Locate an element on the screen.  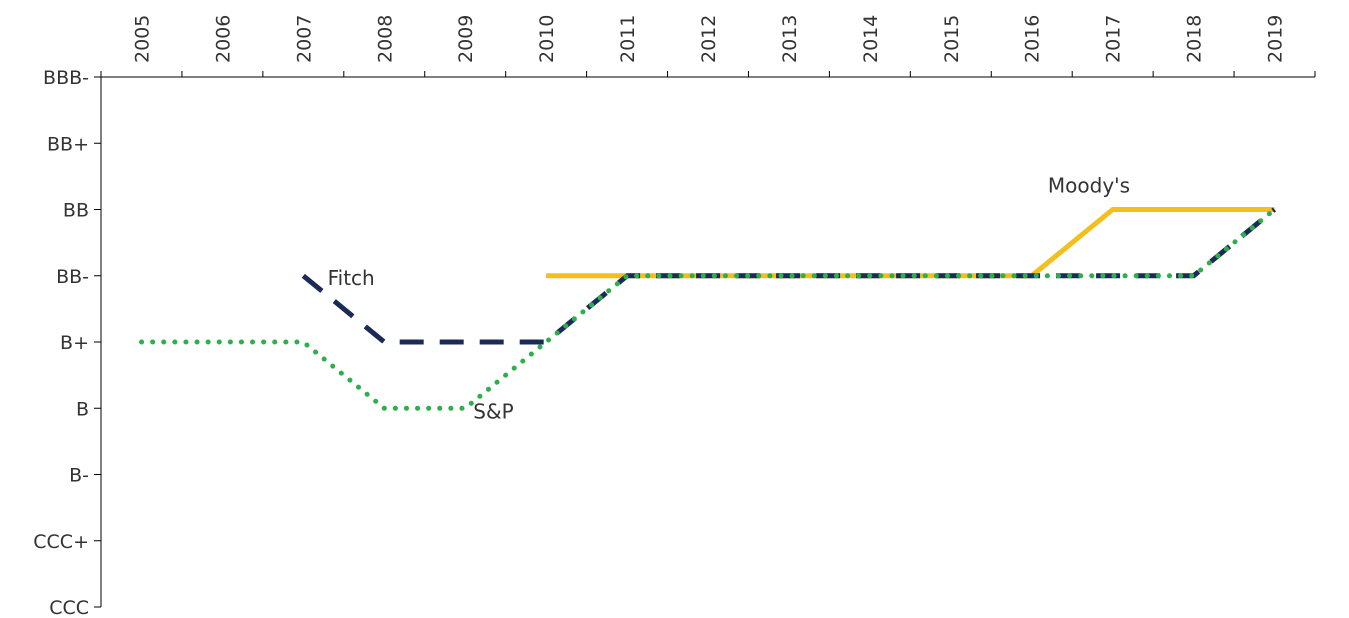
x-tick-label: 2011 is located at coordinates (628, 39).